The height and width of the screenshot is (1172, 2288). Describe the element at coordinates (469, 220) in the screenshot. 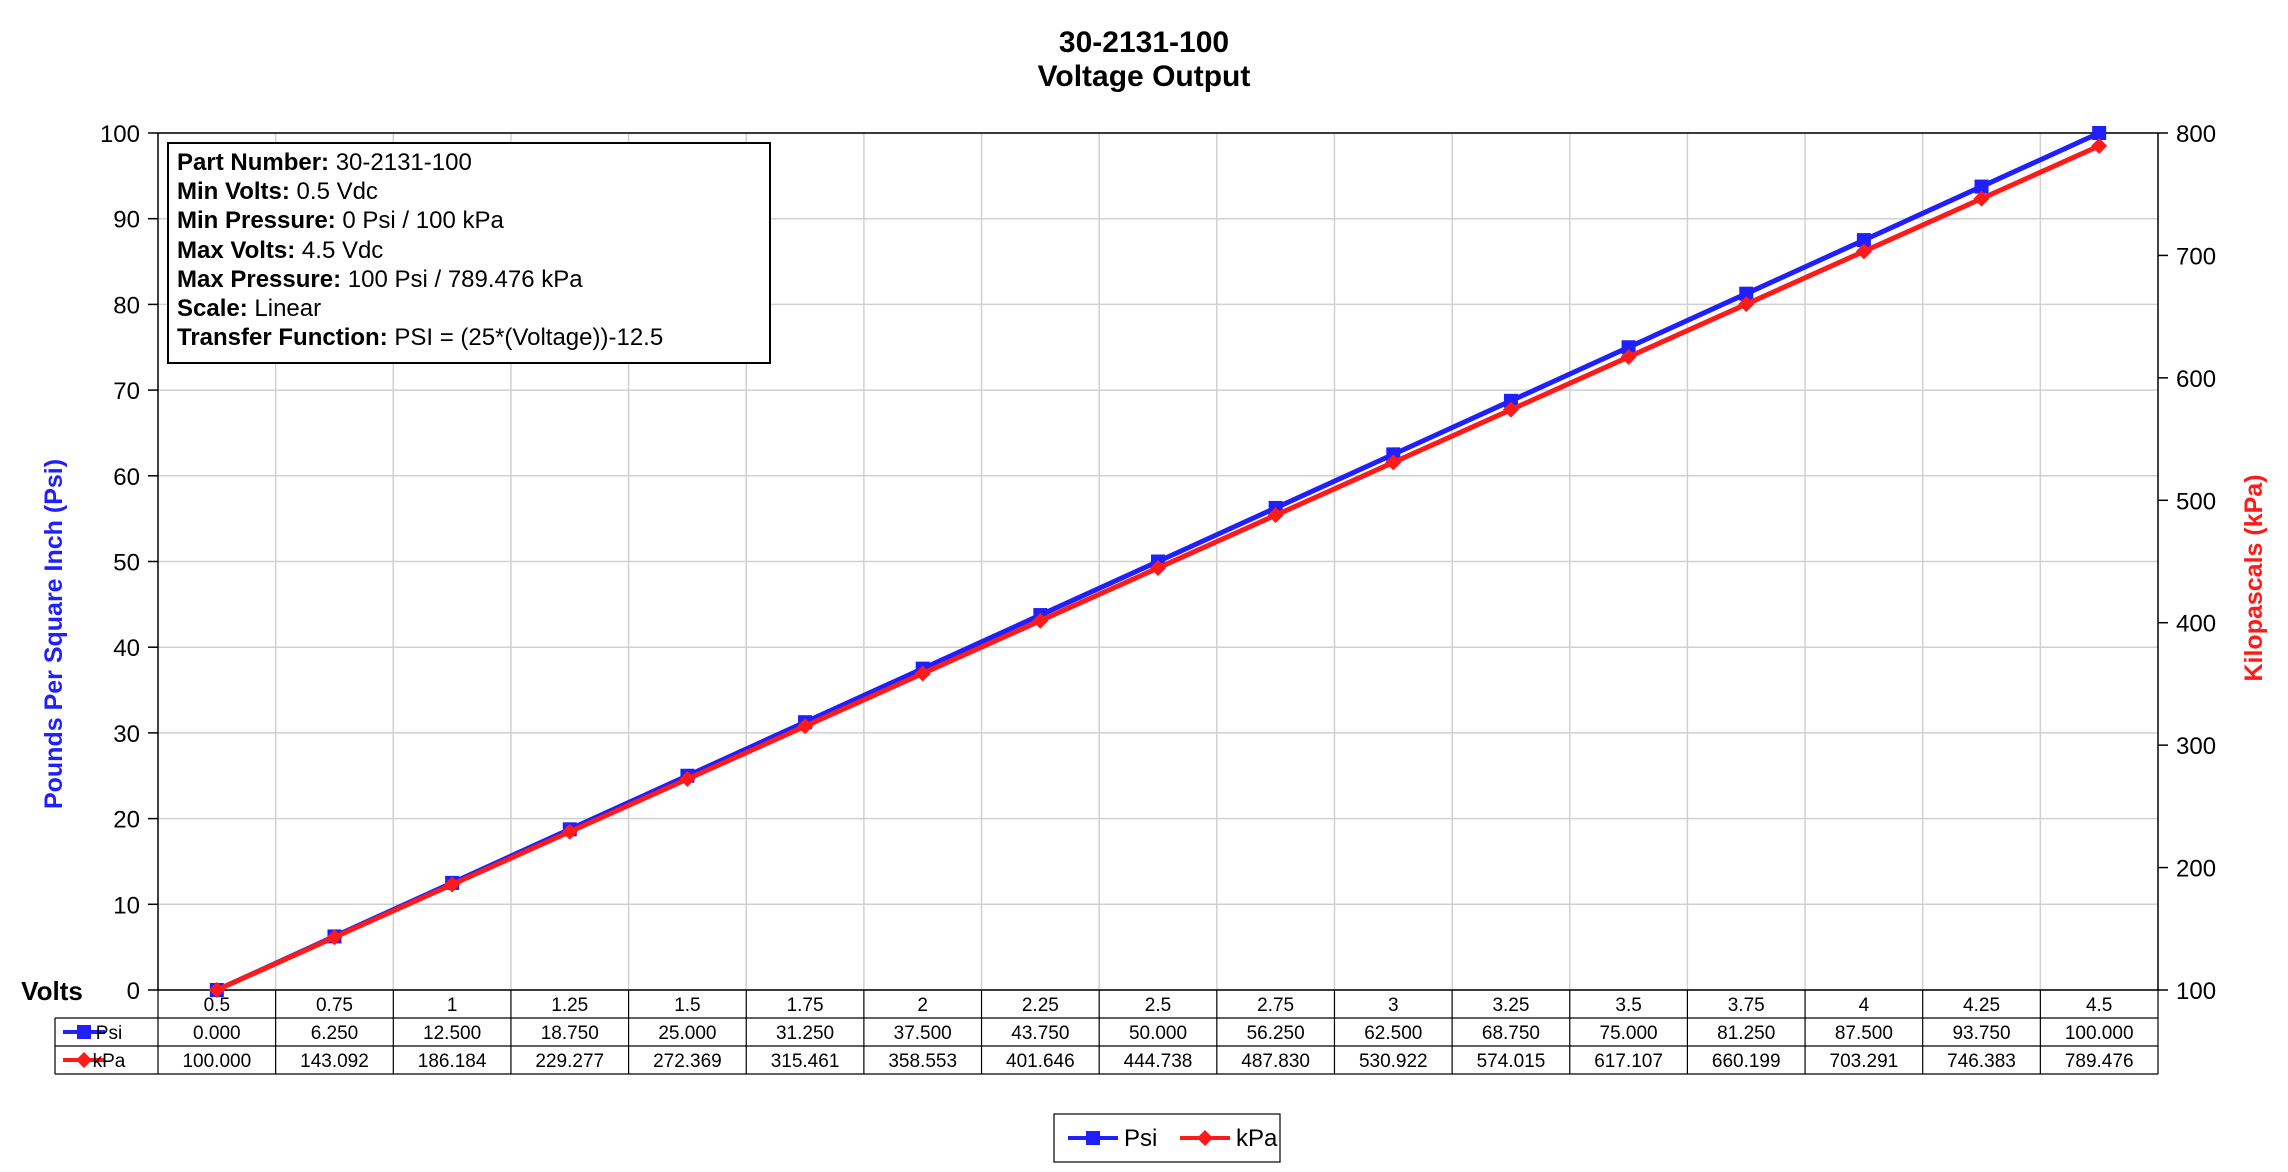

I see `info-line-min-pressure: Min Pressure: 0 Psi / 100 kPa` at that location.